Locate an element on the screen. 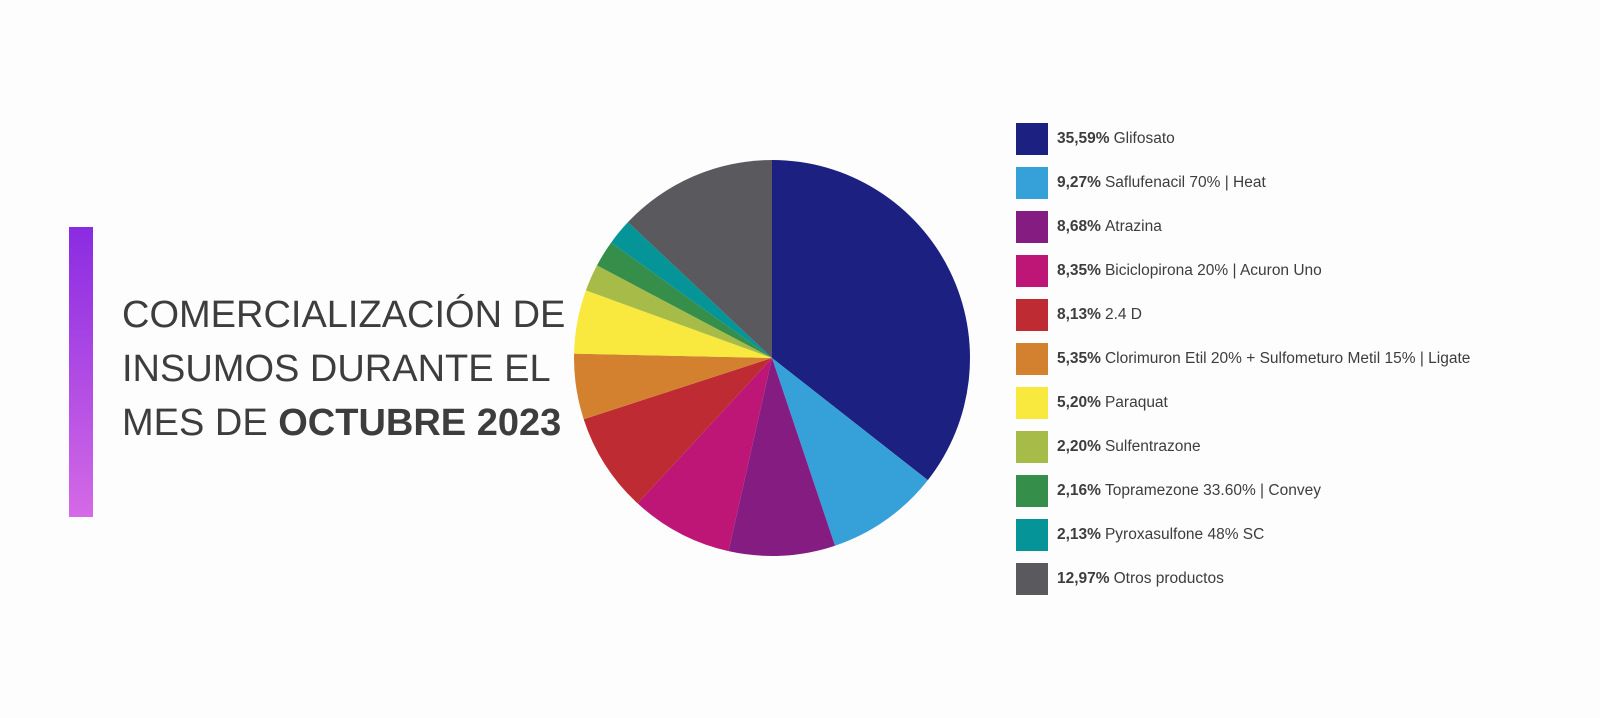 The image size is (1600, 718). legend-label: 2,13% Pyroxasulfone 48% SC is located at coordinates (1160, 535).